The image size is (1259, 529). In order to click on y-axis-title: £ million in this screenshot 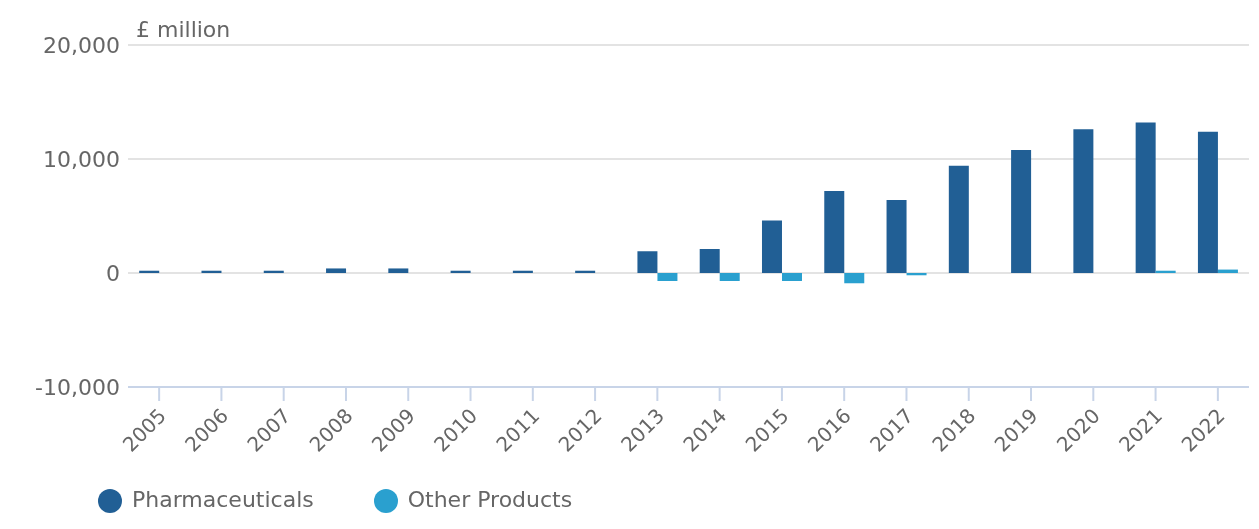, I will do `click(183, 29)`.